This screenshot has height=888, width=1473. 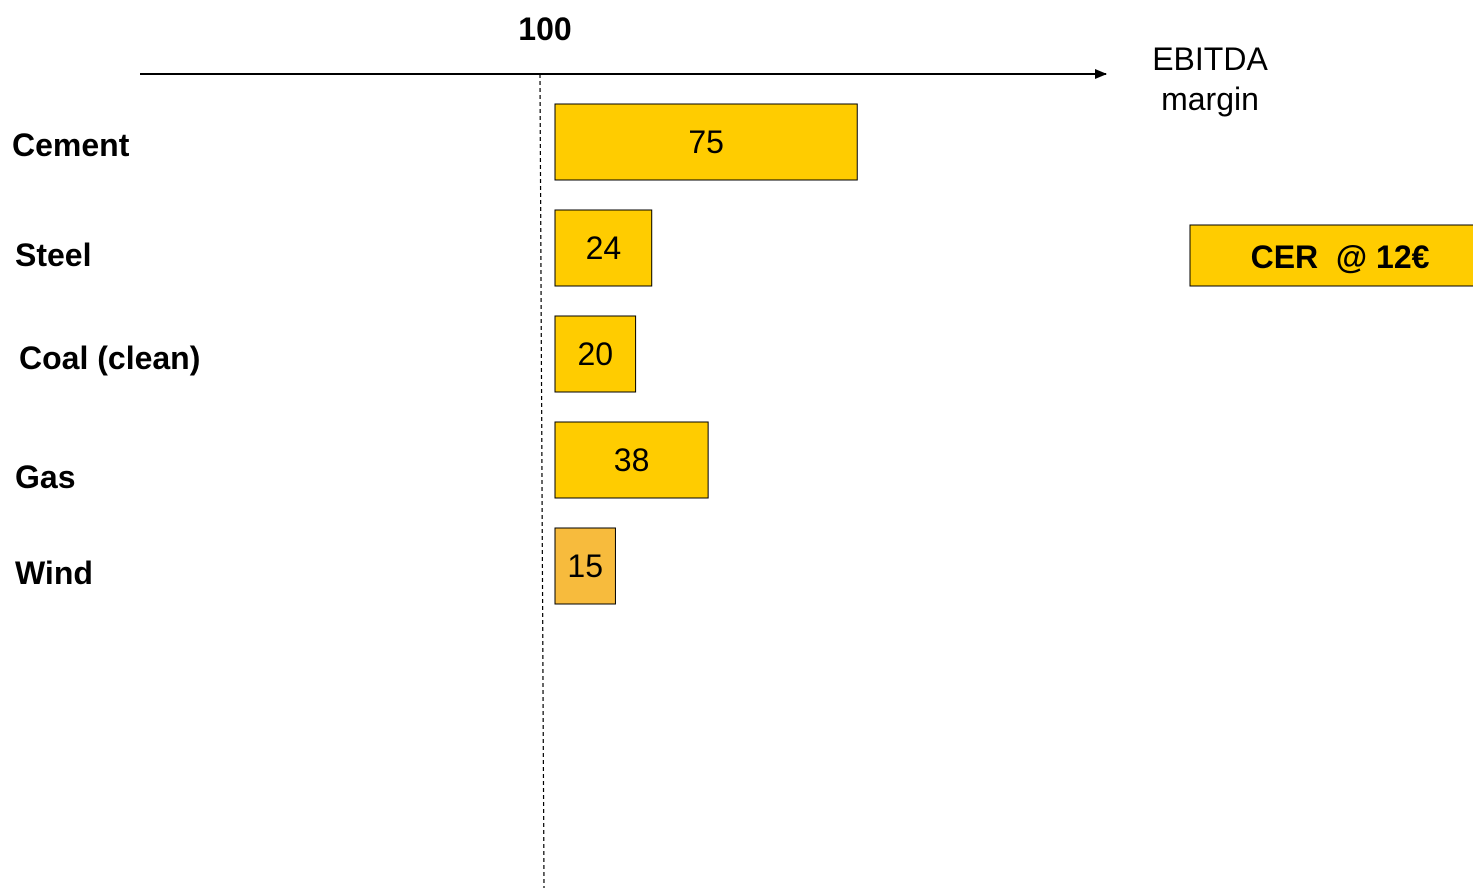 I want to click on bar-coal-clean, so click(x=595, y=354).